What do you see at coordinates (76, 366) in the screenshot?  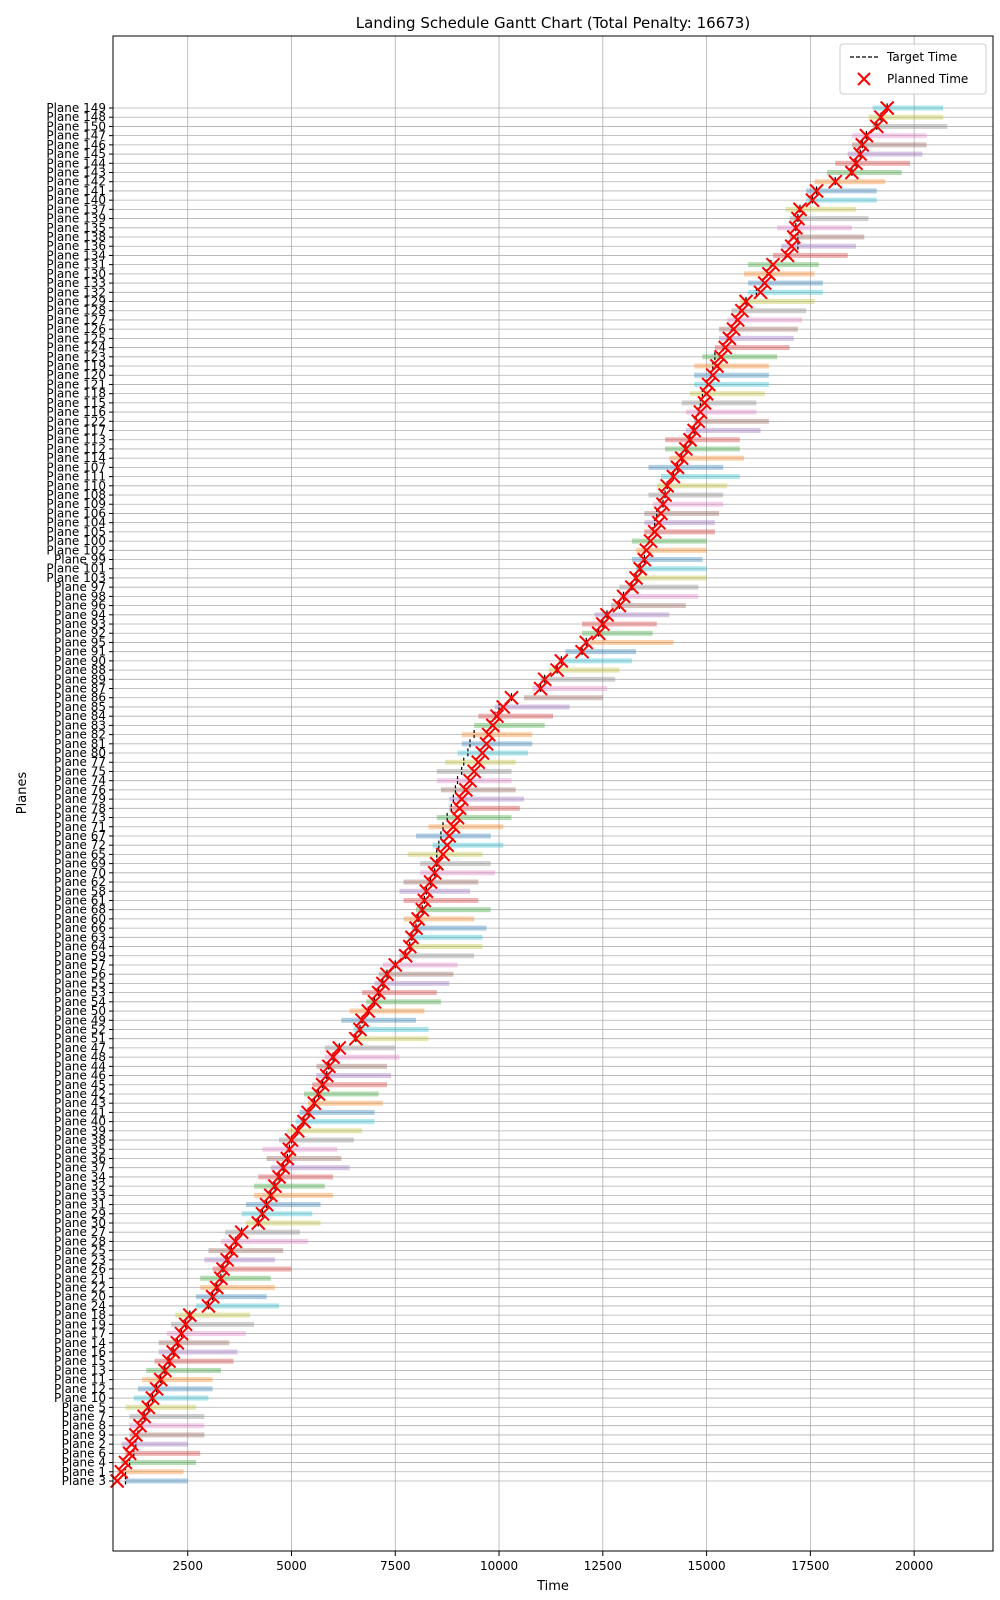 I see `y-tick-label: Plane 119` at bounding box center [76, 366].